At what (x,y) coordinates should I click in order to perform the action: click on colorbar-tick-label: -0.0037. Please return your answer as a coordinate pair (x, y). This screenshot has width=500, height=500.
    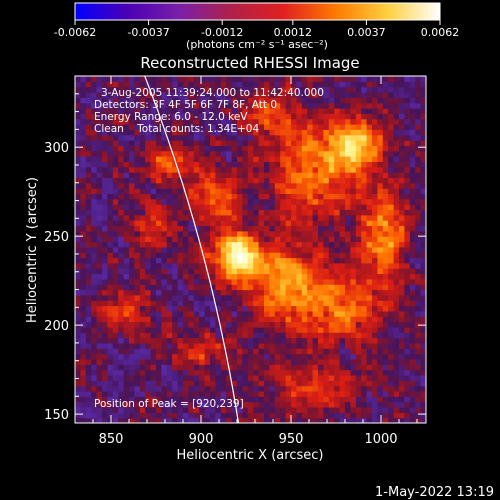
    Looking at the image, I should click on (148, 32).